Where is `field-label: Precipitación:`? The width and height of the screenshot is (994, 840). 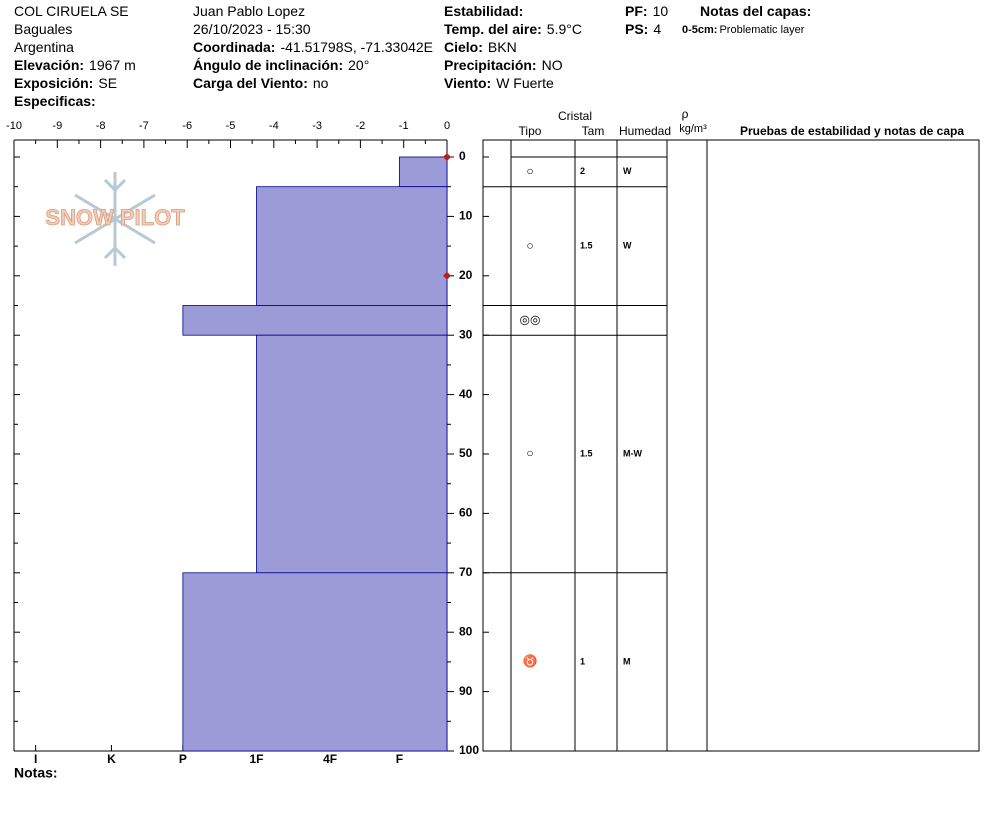 field-label: Precipitación: is located at coordinates (490, 65).